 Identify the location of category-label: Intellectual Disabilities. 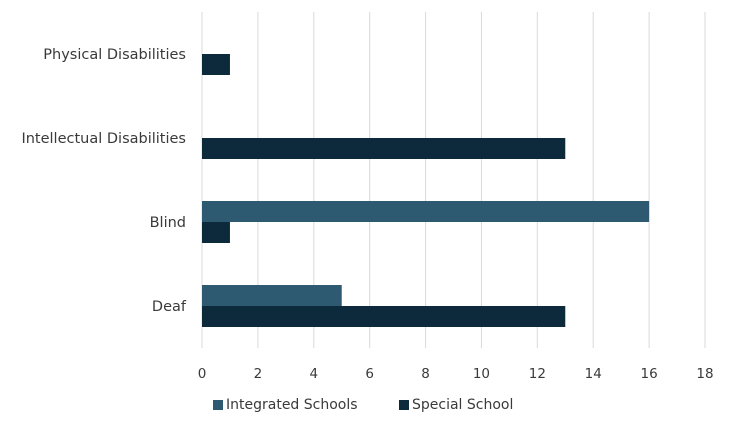
(103, 139).